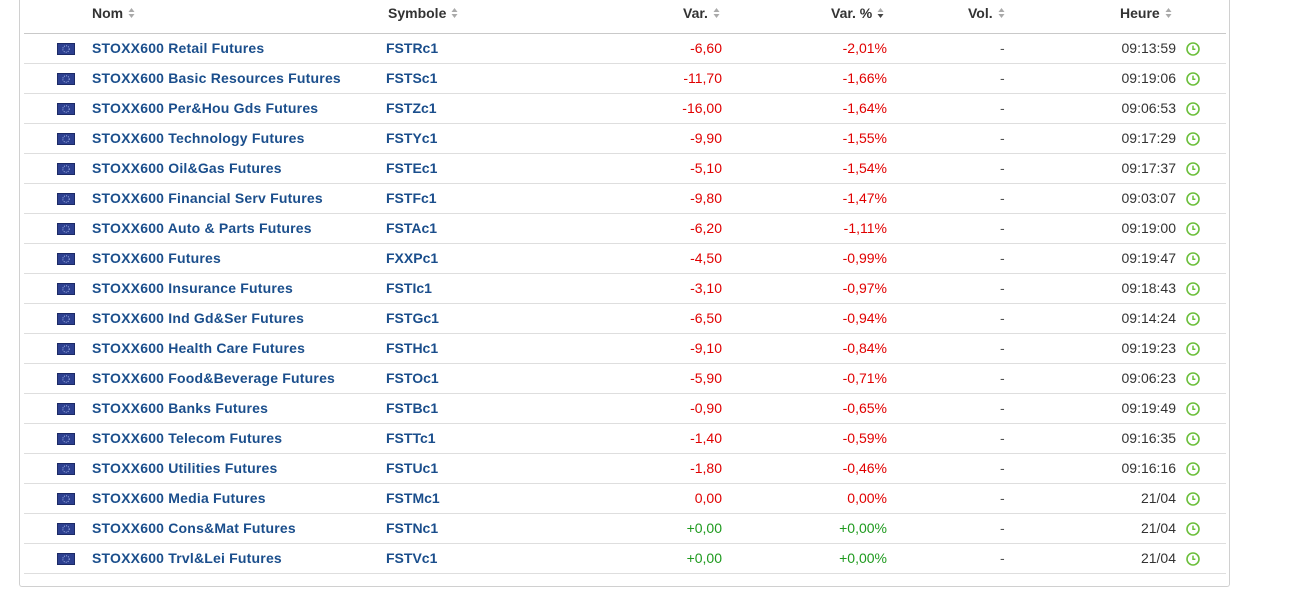  What do you see at coordinates (412, 48) in the screenshot?
I see `symbol-link: FSTRc1` at bounding box center [412, 48].